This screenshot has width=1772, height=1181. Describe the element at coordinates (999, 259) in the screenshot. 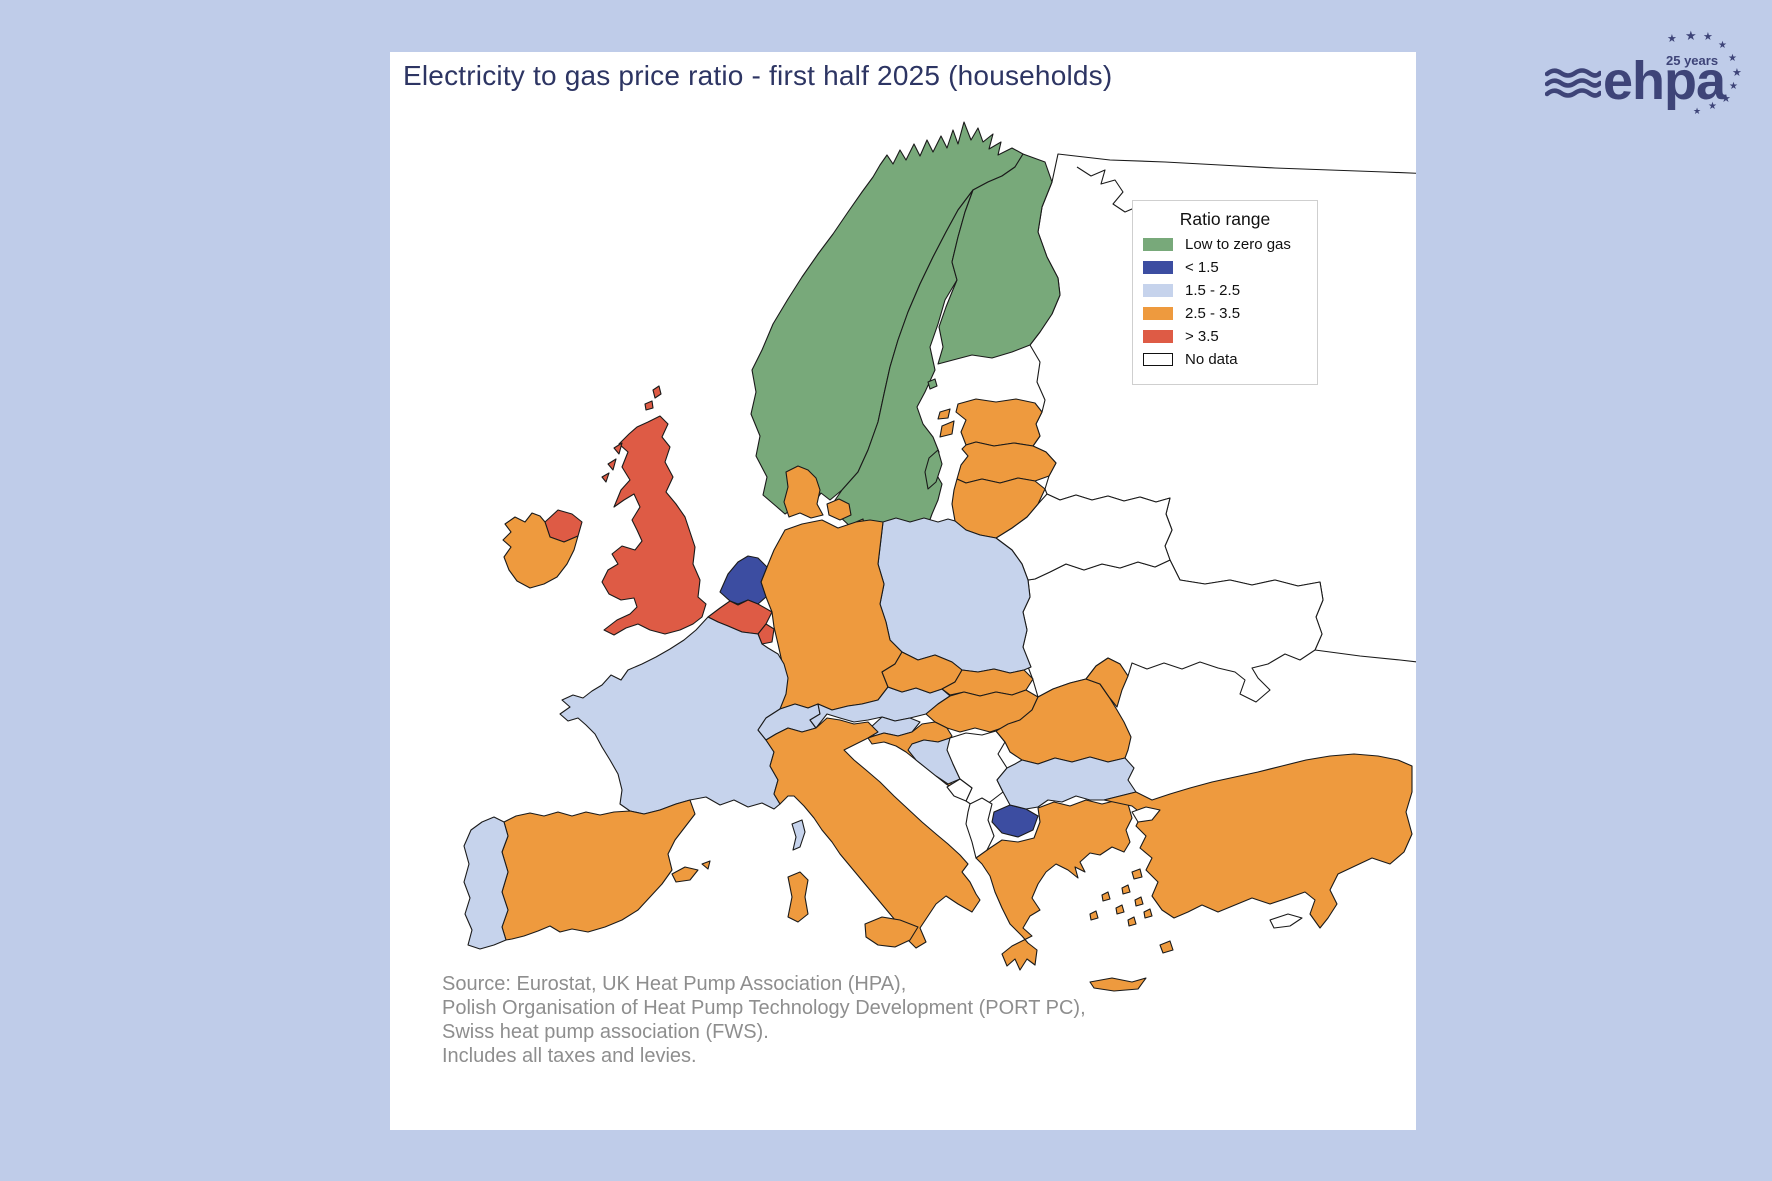

I see `country-finland` at that location.